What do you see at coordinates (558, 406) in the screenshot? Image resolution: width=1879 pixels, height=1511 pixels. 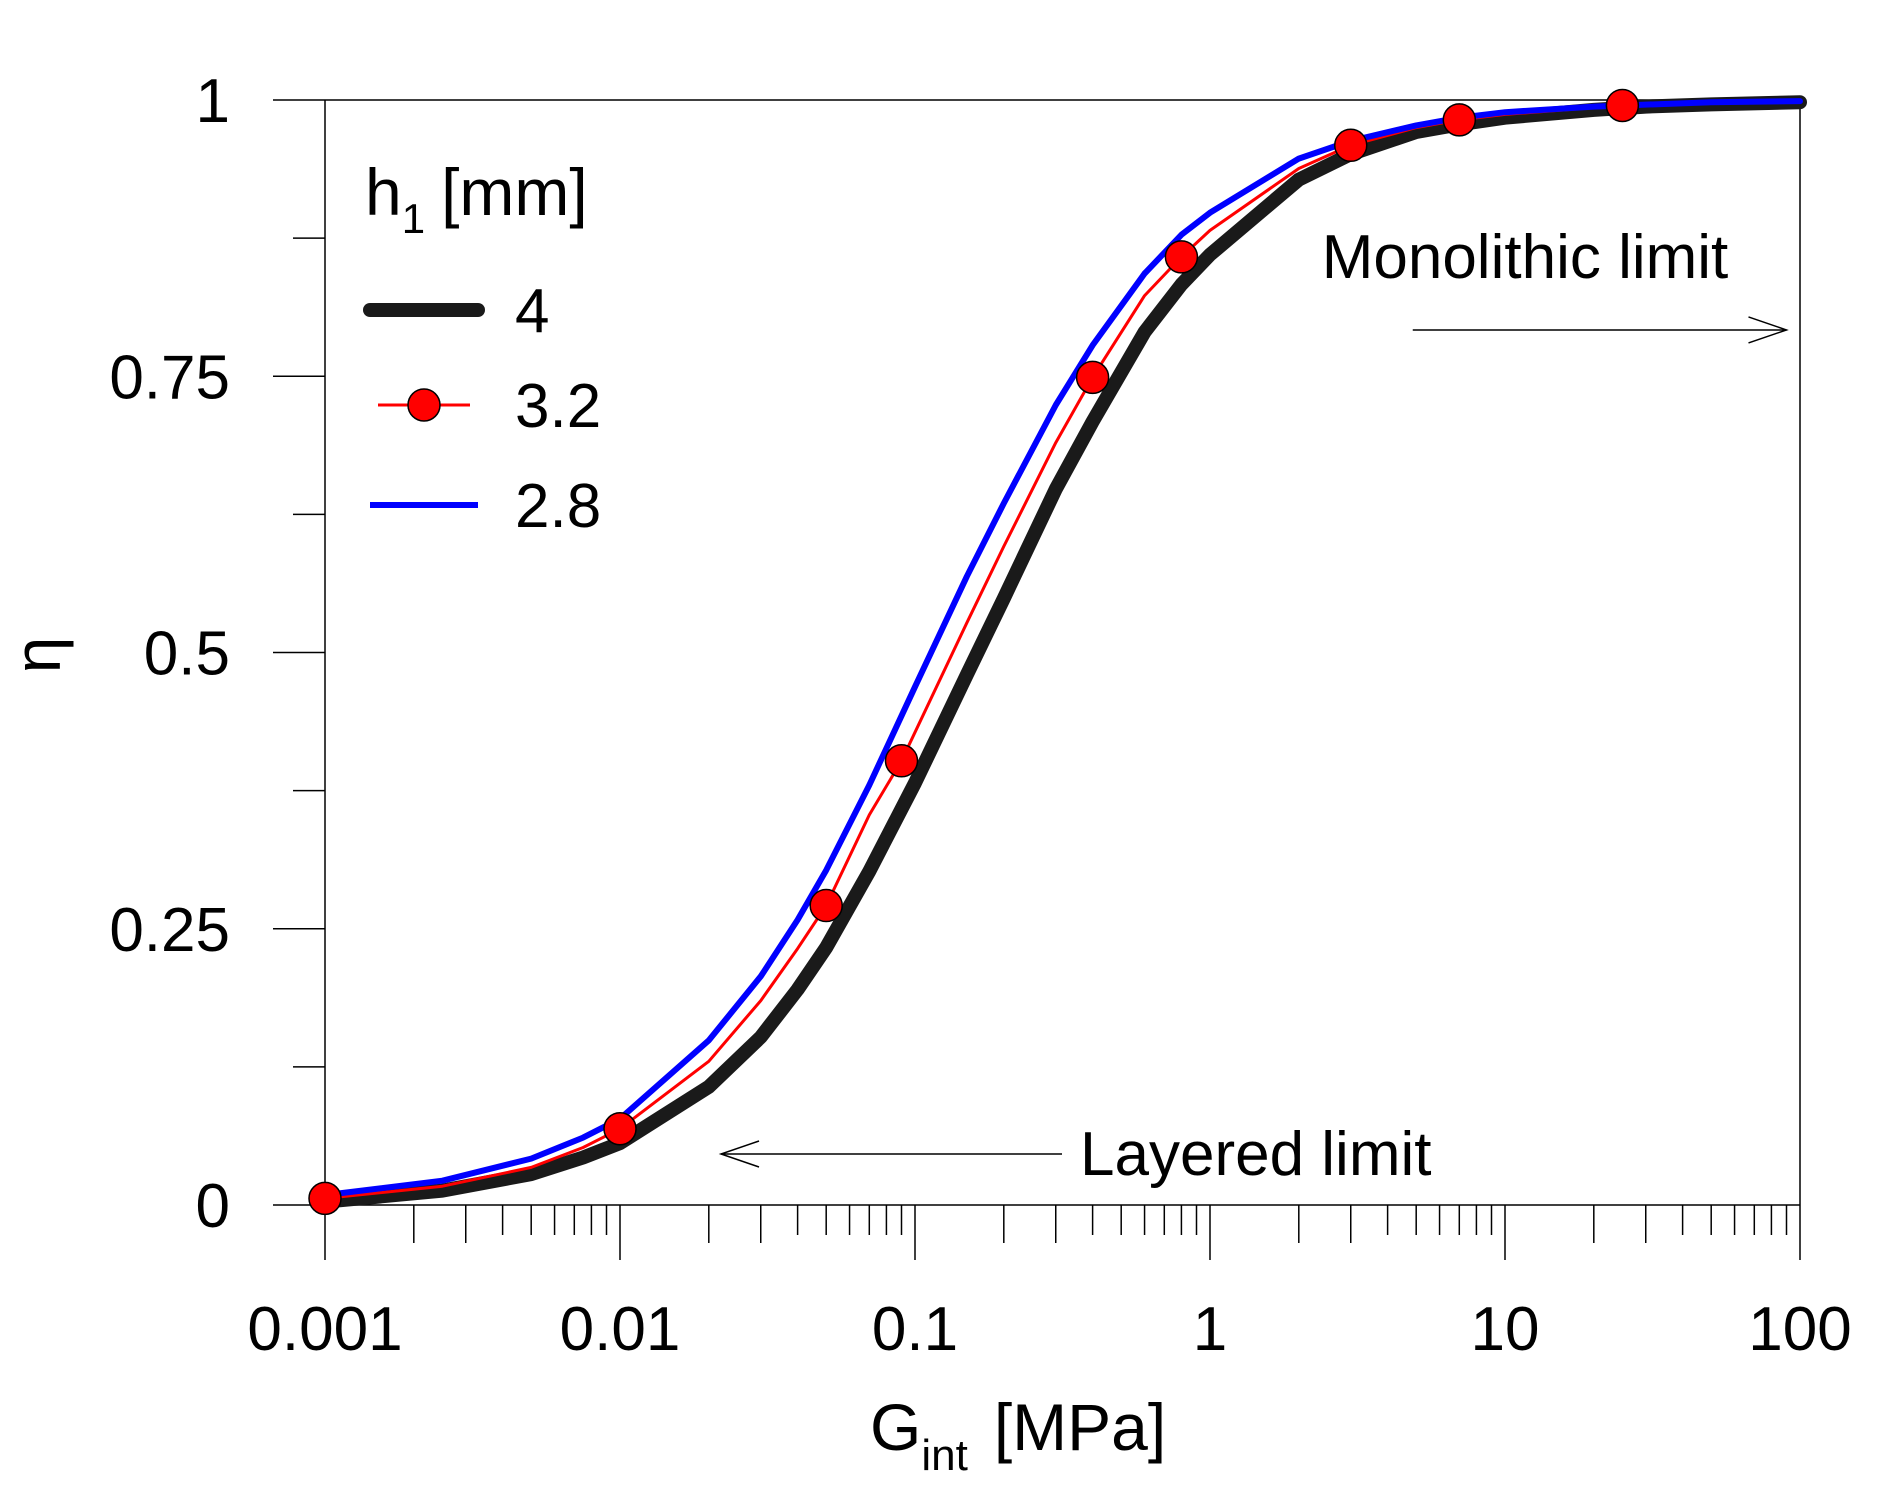 I see `legend-label-3-2: 3.2` at bounding box center [558, 406].